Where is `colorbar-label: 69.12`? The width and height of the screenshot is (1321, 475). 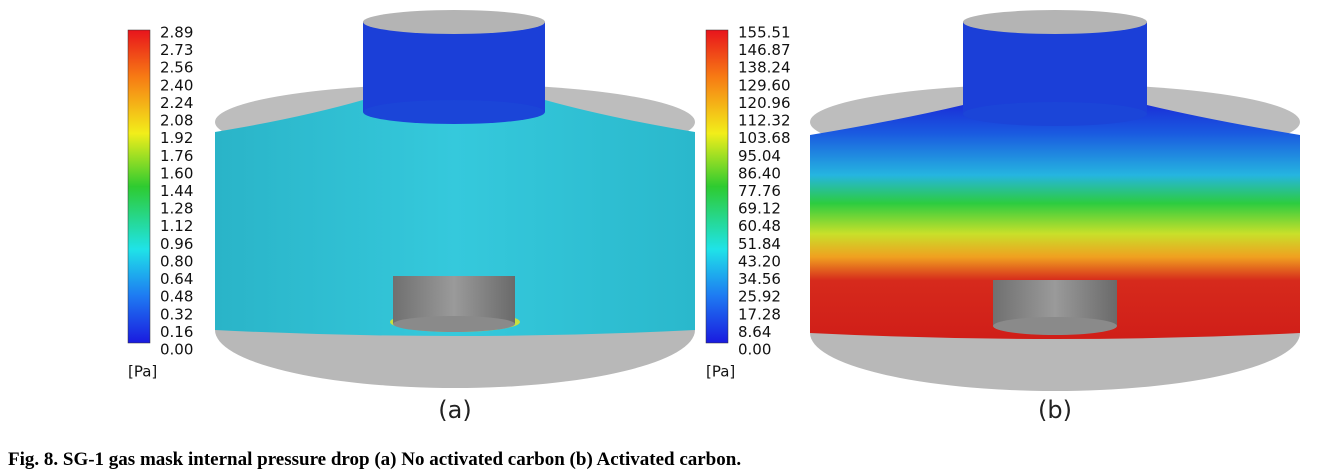 colorbar-label: 69.12 is located at coordinates (759, 209).